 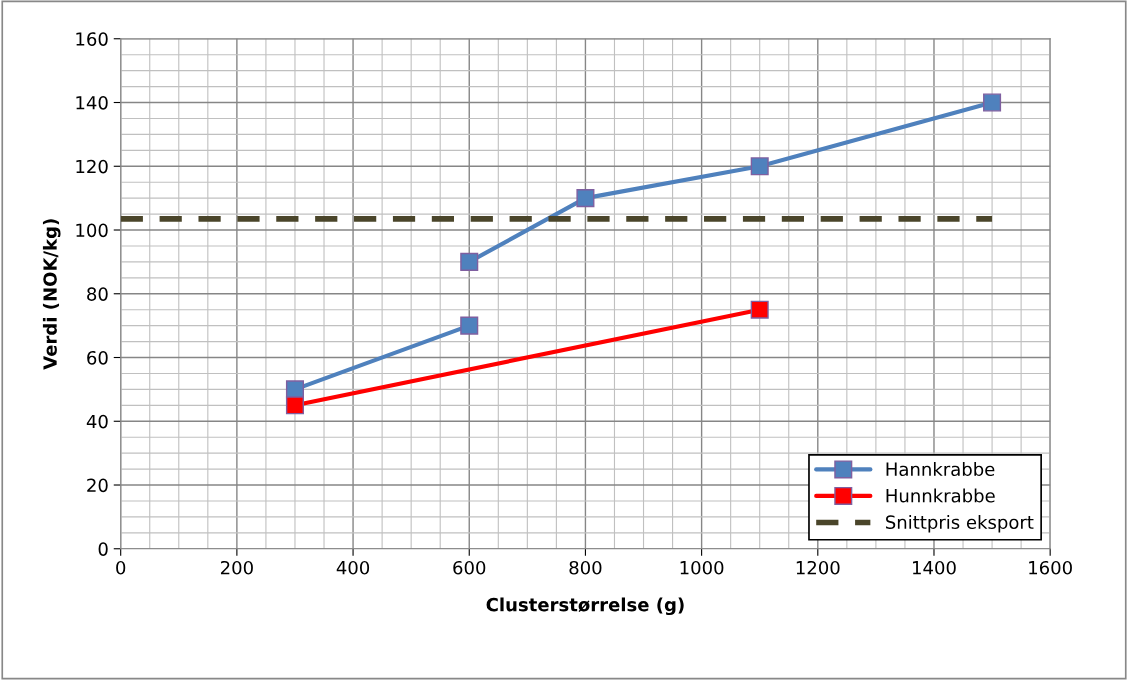 What do you see at coordinates (585, 606) in the screenshot?
I see `x-axis-title: Clusterstørrelse (g)` at bounding box center [585, 606].